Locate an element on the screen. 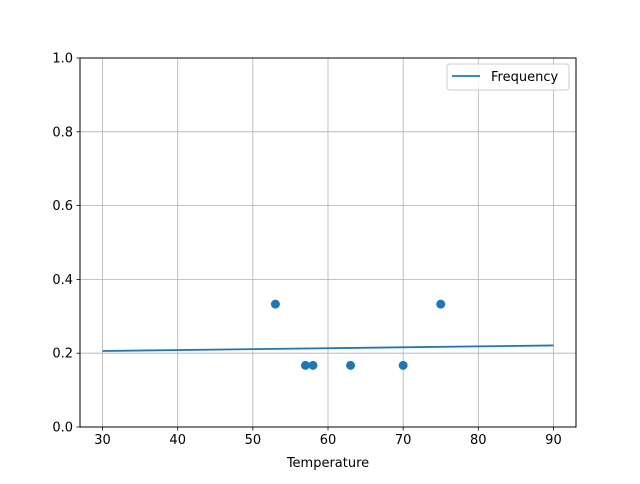 This screenshot has height=484, width=640. x-tick-label: 60 is located at coordinates (328, 440).